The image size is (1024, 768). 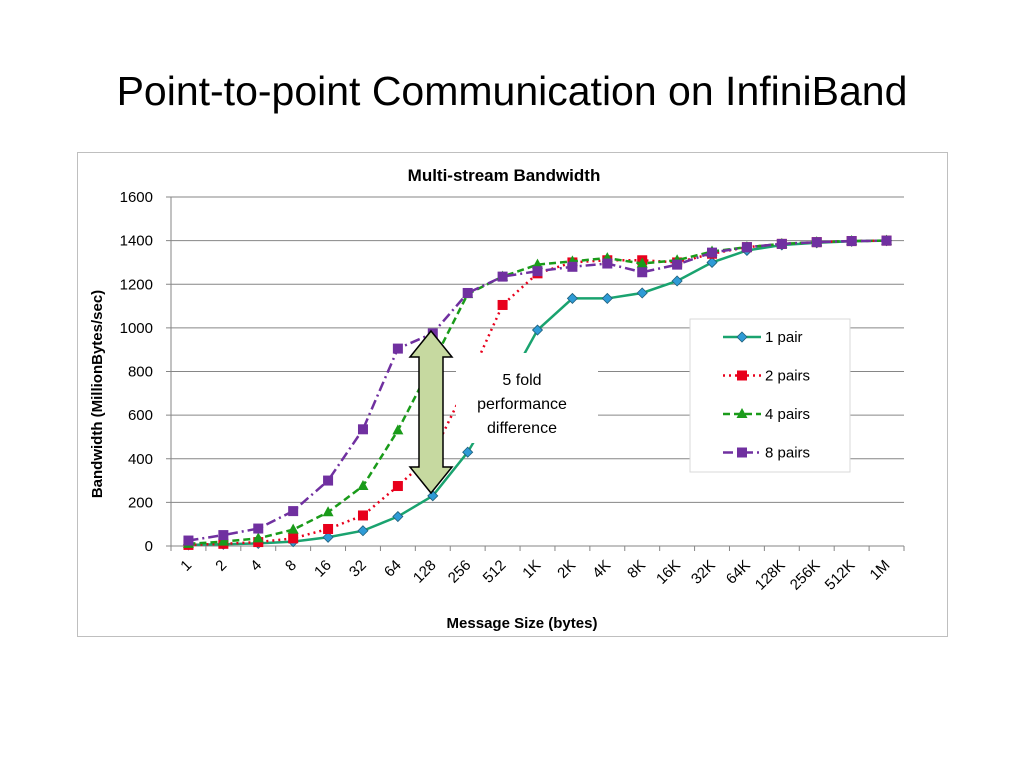 I want to click on legend-label: 8 pairs, so click(x=787, y=453).